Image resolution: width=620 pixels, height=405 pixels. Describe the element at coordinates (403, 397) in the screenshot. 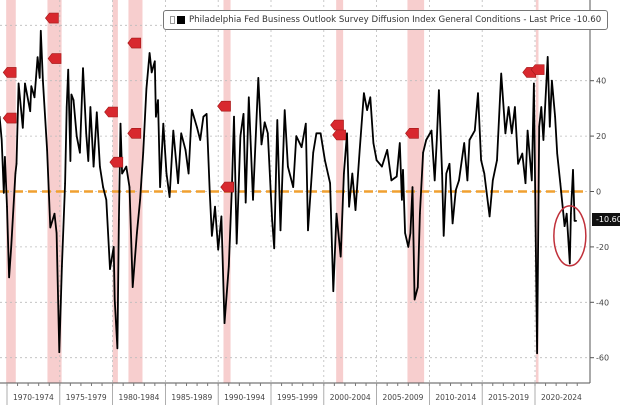

I see `x-tick-label: 2005-2009` at that location.